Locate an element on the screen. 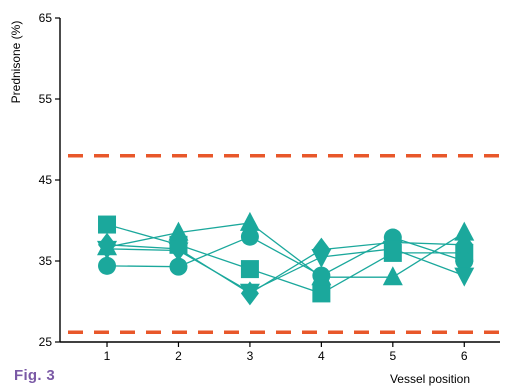 Image resolution: width=508 pixels, height=389 pixels. x-tick-label: 5 is located at coordinates (392, 356).